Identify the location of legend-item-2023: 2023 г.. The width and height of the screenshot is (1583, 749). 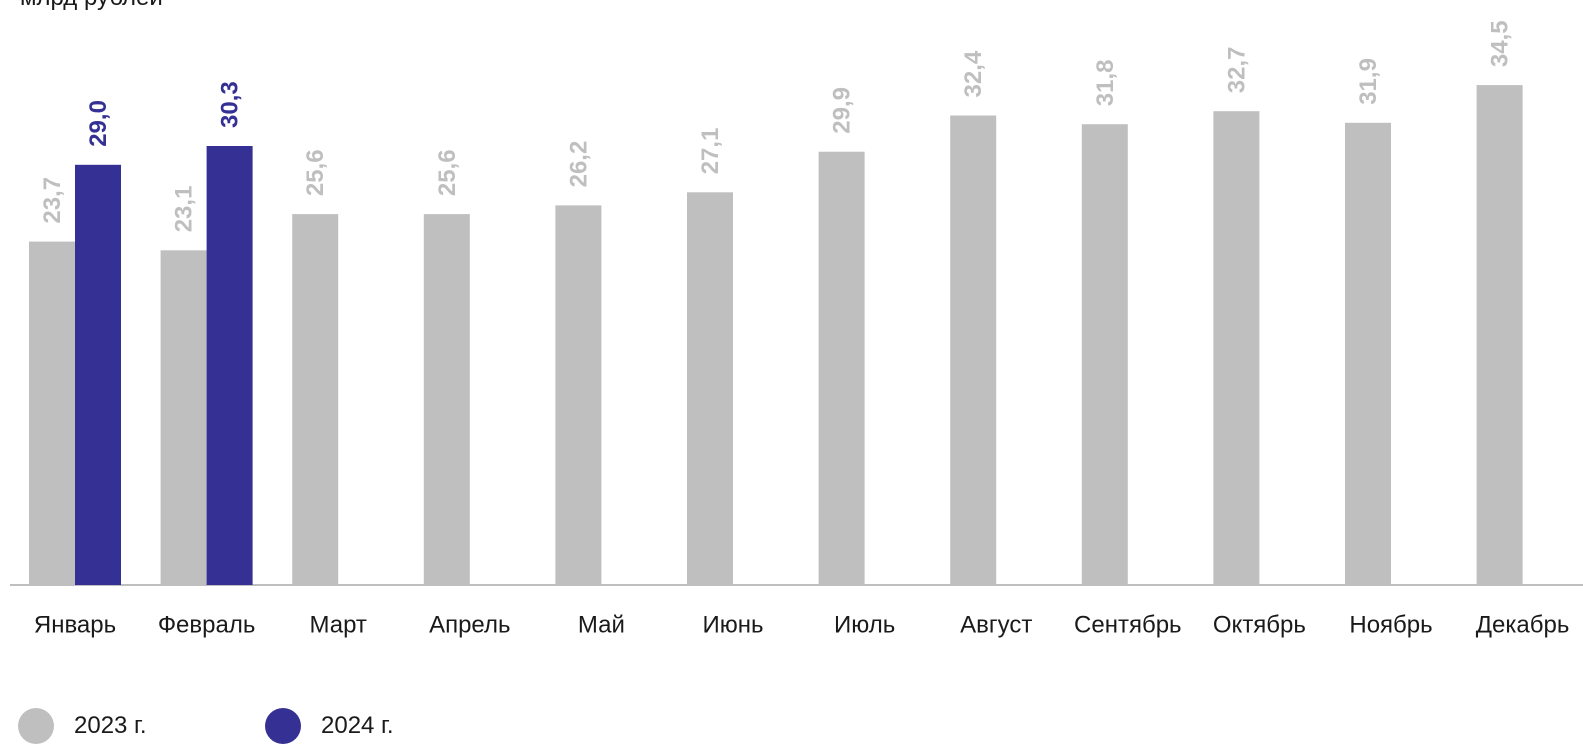
(82, 726).